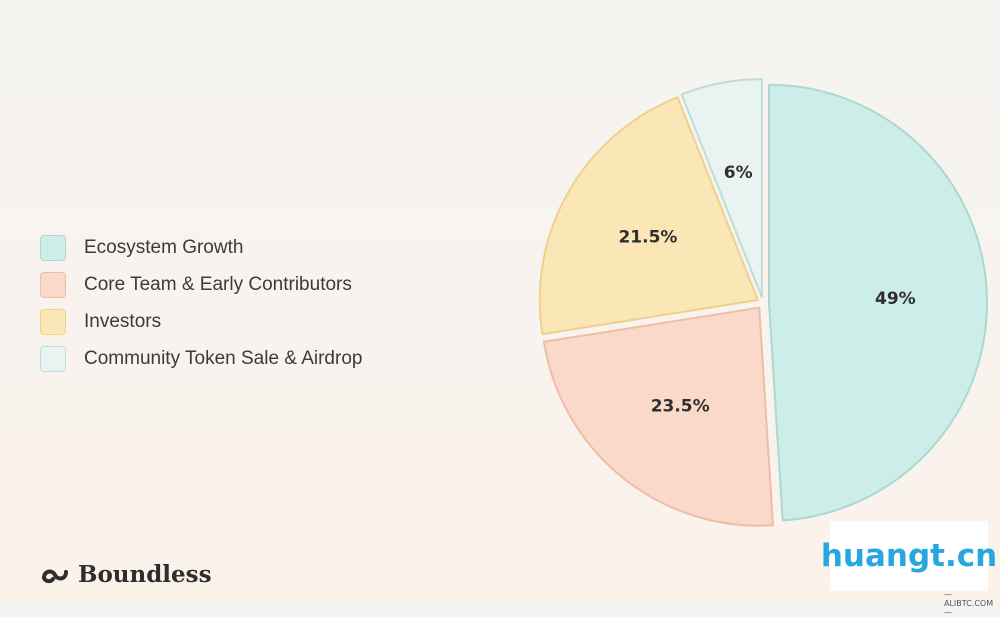 The image size is (1000, 617). What do you see at coordinates (738, 173) in the screenshot?
I see `slice-value-label: 6%` at bounding box center [738, 173].